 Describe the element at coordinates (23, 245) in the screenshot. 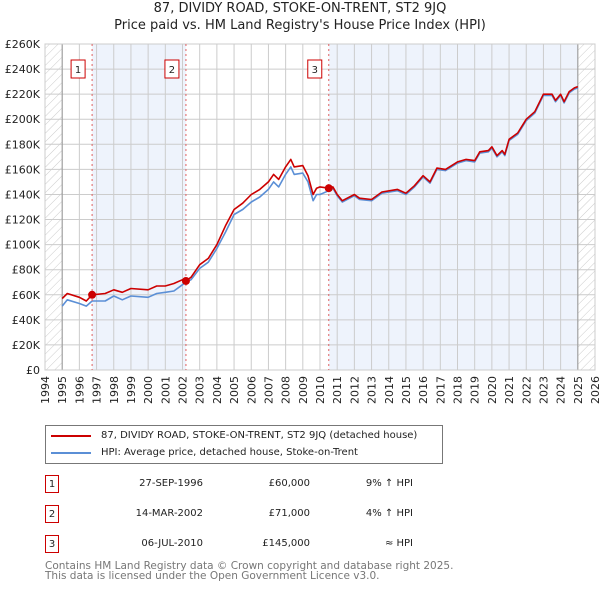

I see `y-tick-label: £100K` at that location.